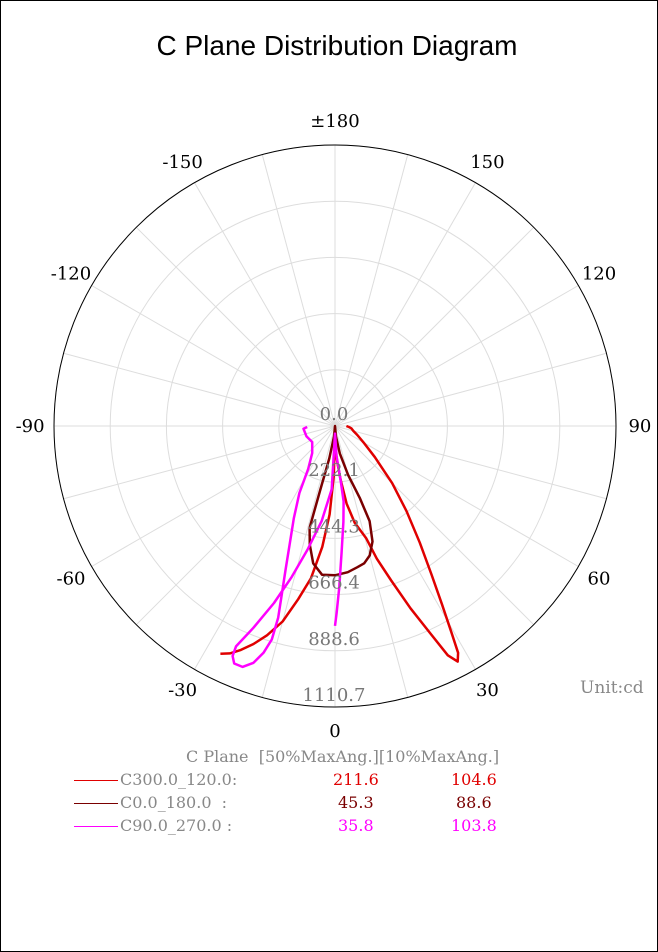 This screenshot has height=952, width=658. What do you see at coordinates (334, 639) in the screenshot?
I see `radial-tick-label: 888.6` at bounding box center [334, 639].